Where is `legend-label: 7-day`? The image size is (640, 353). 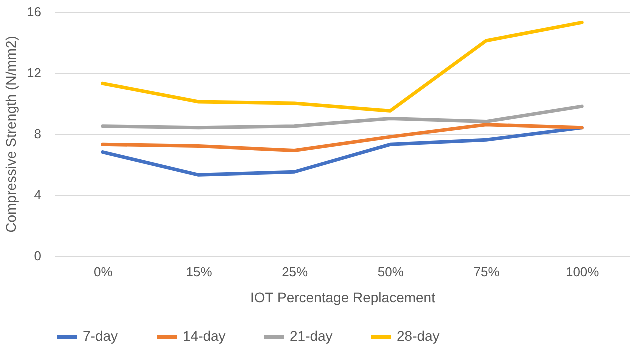
legend-label: 7-day is located at coordinates (100, 336).